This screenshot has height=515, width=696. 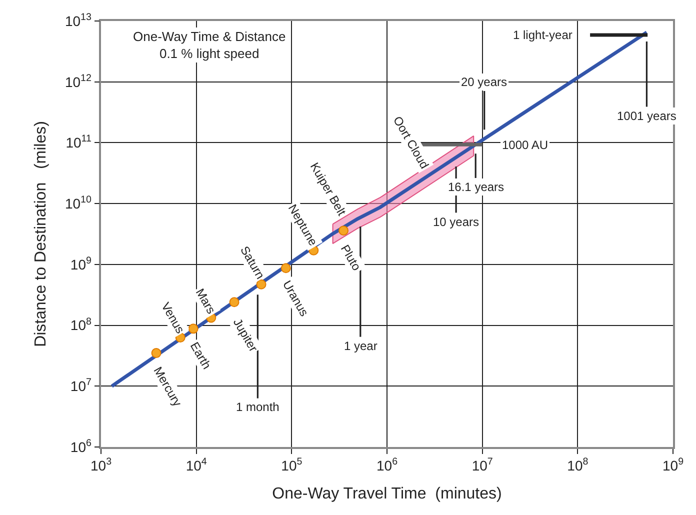 What do you see at coordinates (476, 187) in the screenshot?
I see `ref-line-label: 16.1 years` at bounding box center [476, 187].